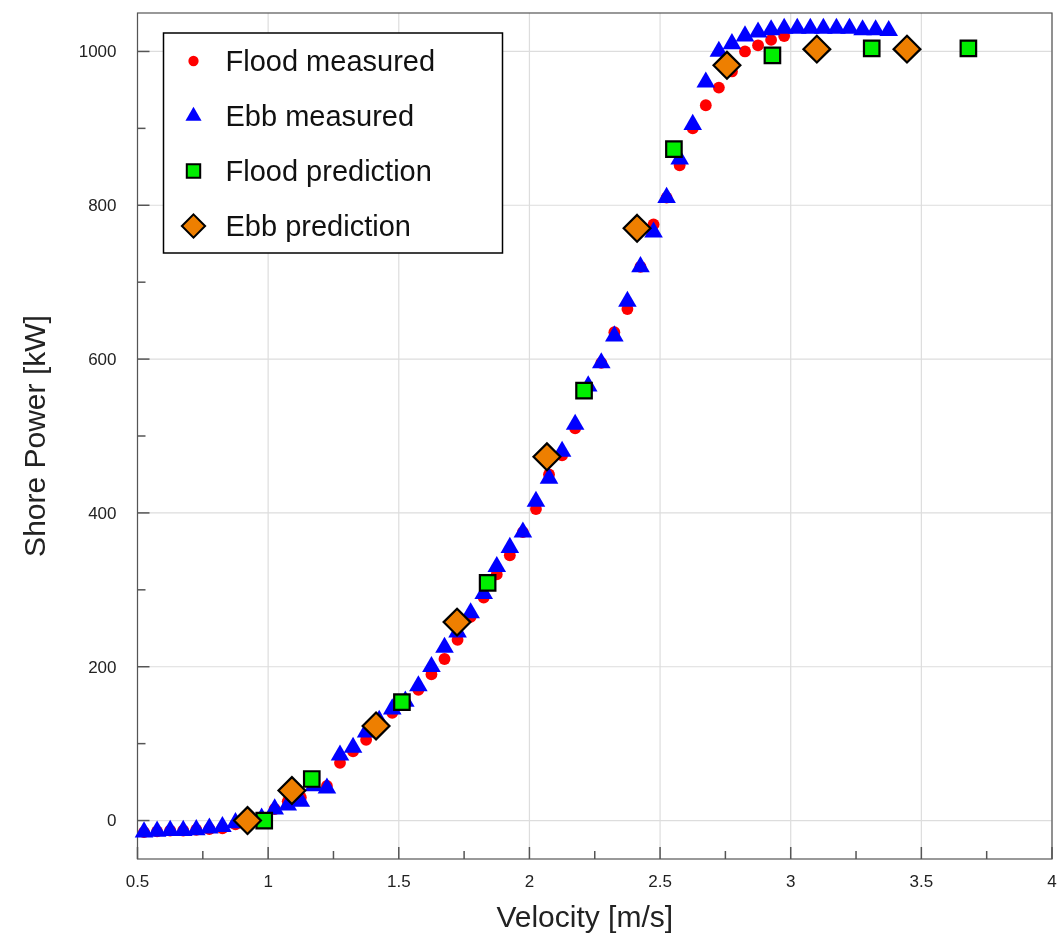  What do you see at coordinates (398, 881) in the screenshot?
I see `x-tick-label: 1.5` at bounding box center [398, 881].